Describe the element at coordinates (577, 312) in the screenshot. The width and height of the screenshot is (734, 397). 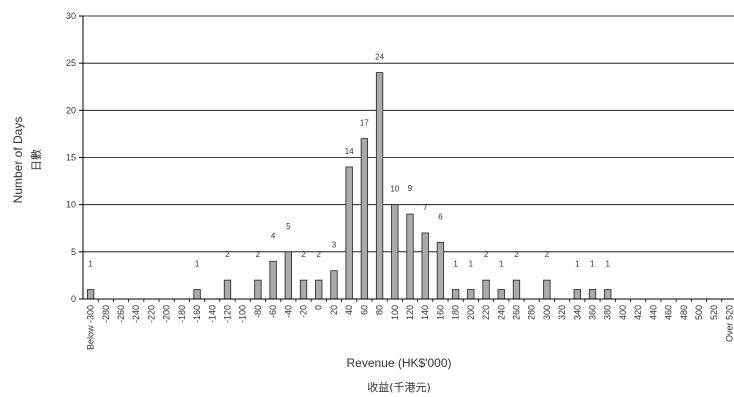
I see `x-tick-label: 340` at that location.